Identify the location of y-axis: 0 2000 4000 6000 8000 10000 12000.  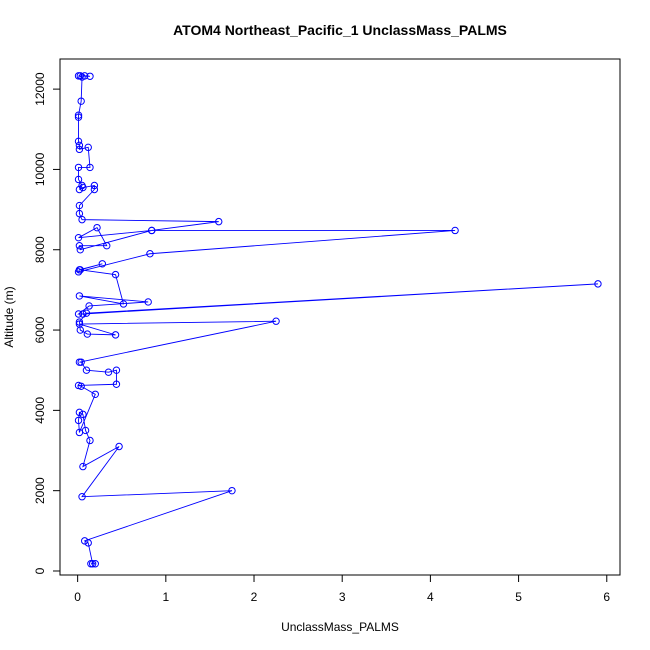
(47, 323).